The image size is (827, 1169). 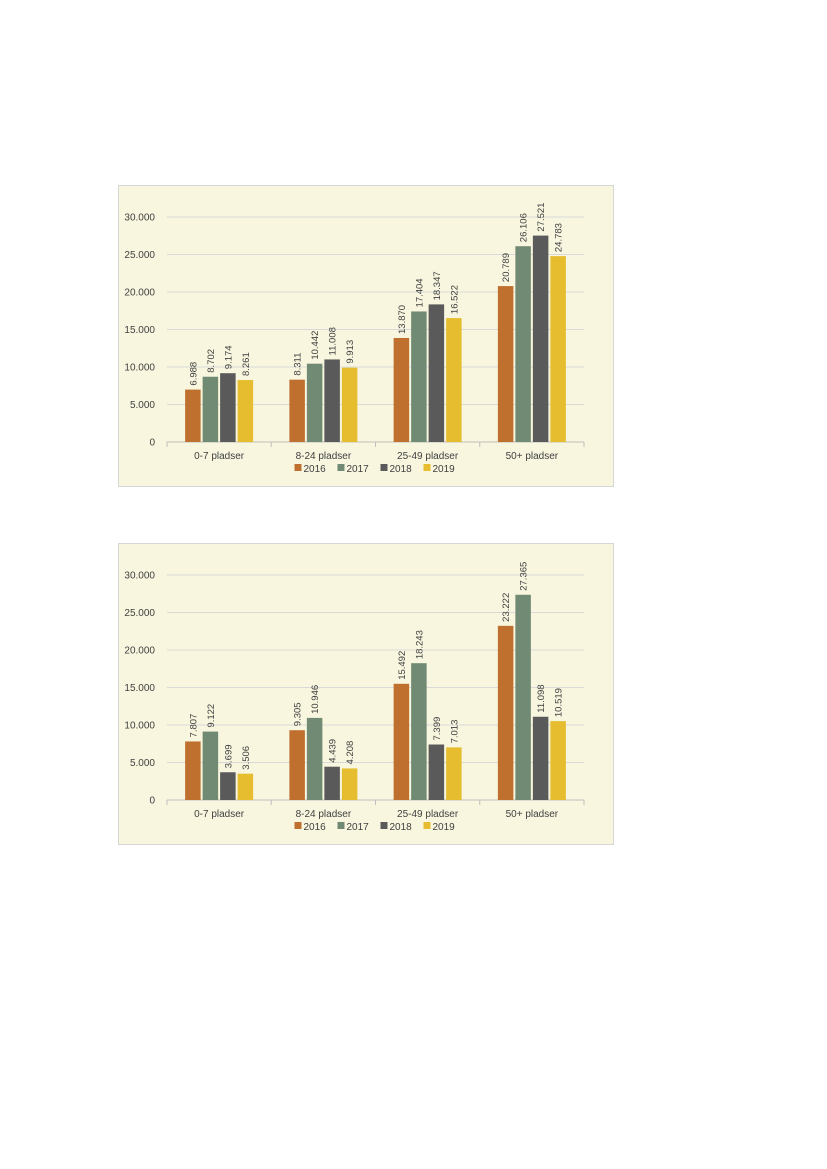 I want to click on data-label: 11.008, so click(x=333, y=341).